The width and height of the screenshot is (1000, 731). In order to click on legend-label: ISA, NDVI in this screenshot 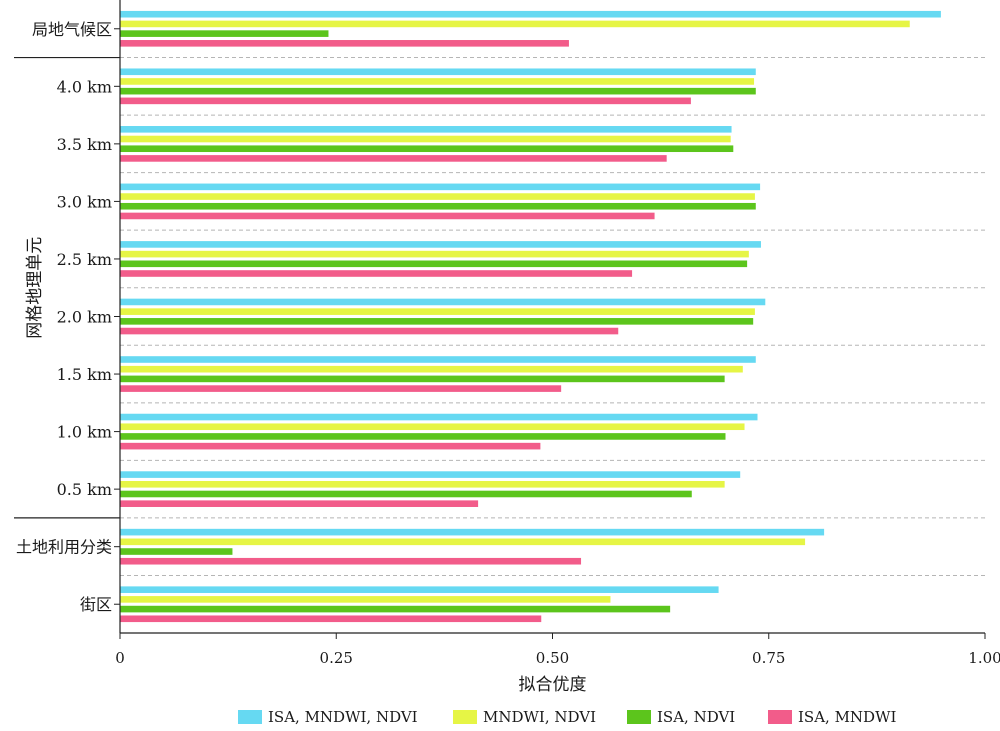, I will do `click(696, 717)`.